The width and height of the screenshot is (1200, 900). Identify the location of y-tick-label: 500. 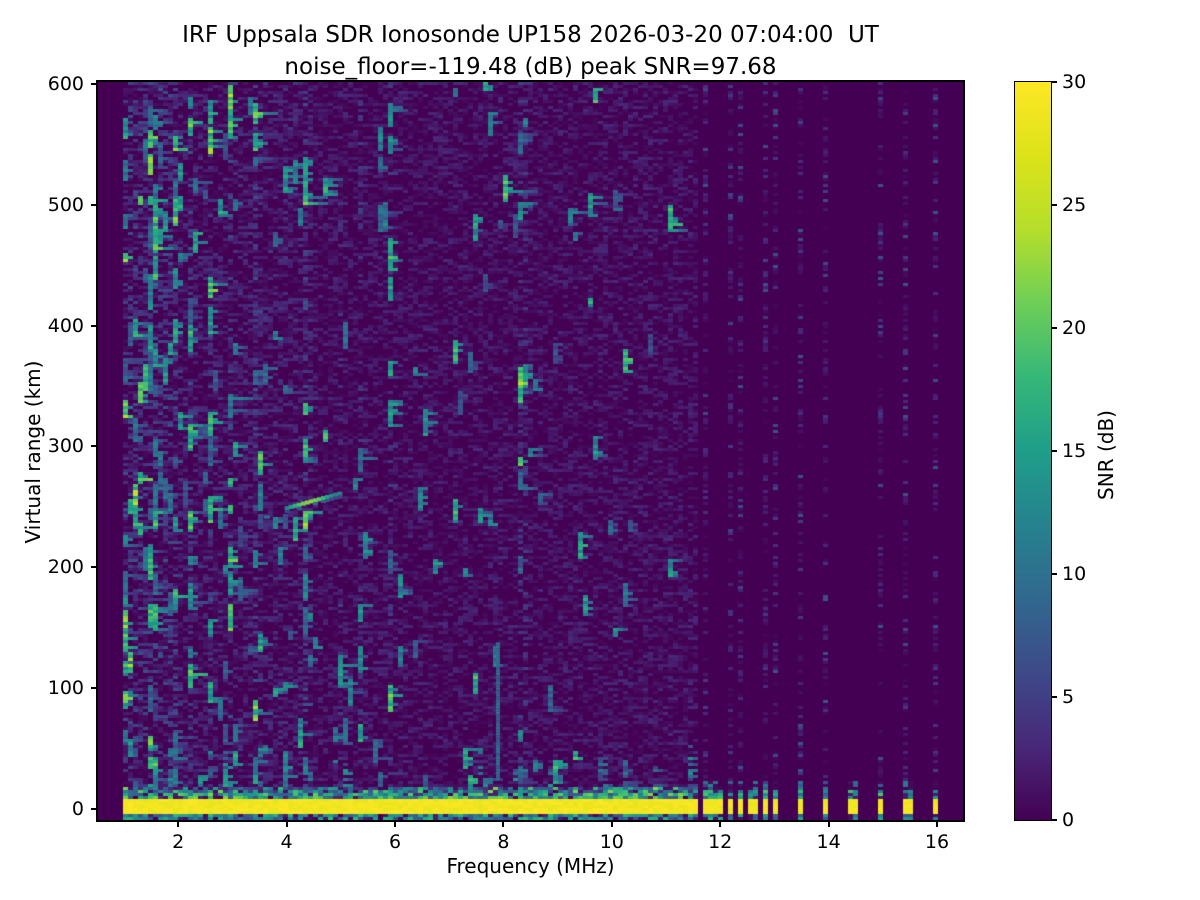
(65, 204).